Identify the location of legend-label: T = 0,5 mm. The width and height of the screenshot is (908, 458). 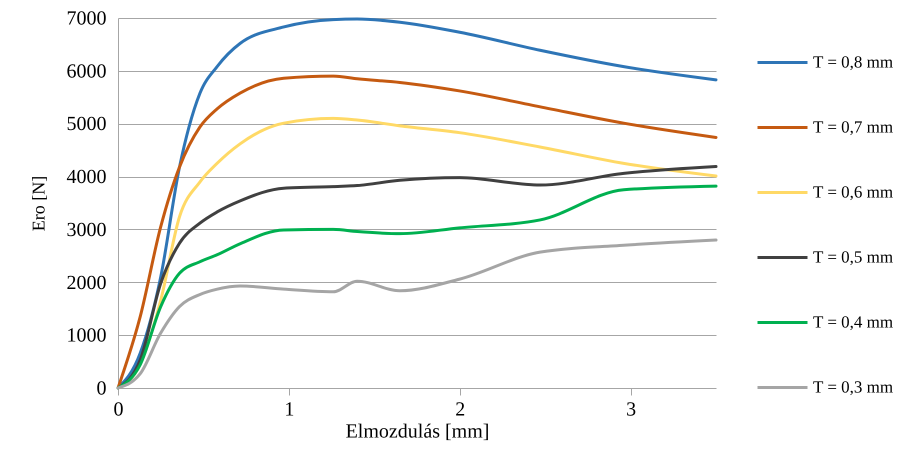
(853, 257).